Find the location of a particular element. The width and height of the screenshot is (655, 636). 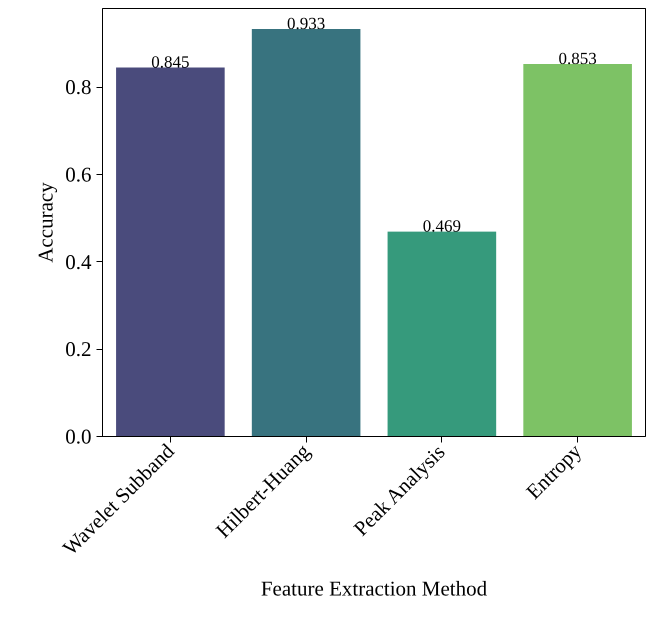

data-label: 0.853 is located at coordinates (577, 58).